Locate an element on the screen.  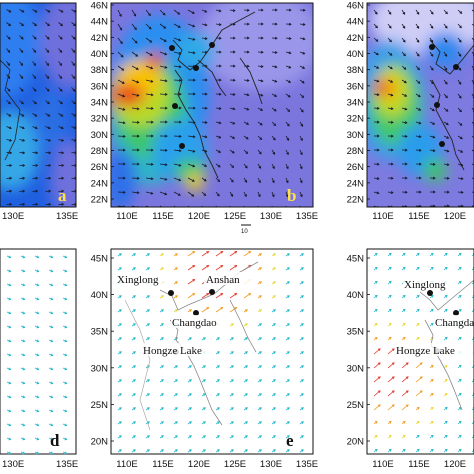
lat-axis-f: 45N 40N 35N 30N 25N 20N is located at coordinates (358, 351).